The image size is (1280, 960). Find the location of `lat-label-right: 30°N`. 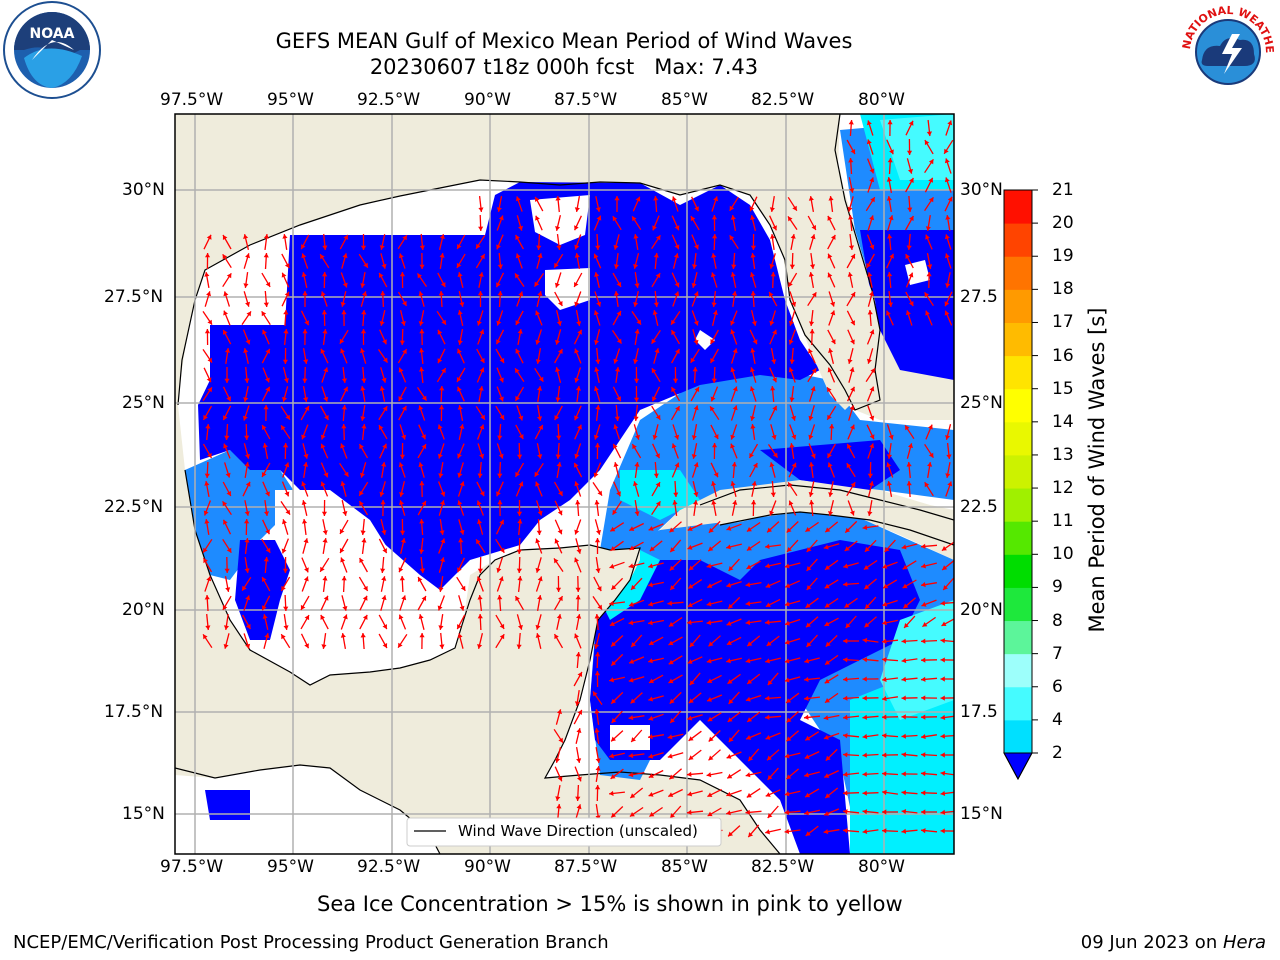

lat-label-right: 30°N is located at coordinates (981, 190).